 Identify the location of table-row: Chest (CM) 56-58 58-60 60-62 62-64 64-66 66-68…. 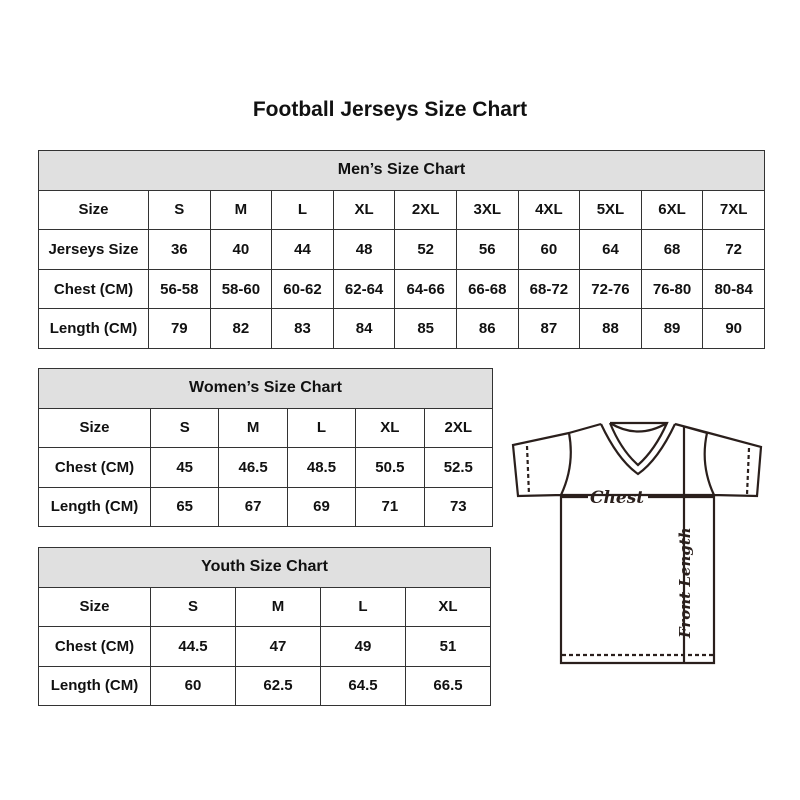
(401, 289).